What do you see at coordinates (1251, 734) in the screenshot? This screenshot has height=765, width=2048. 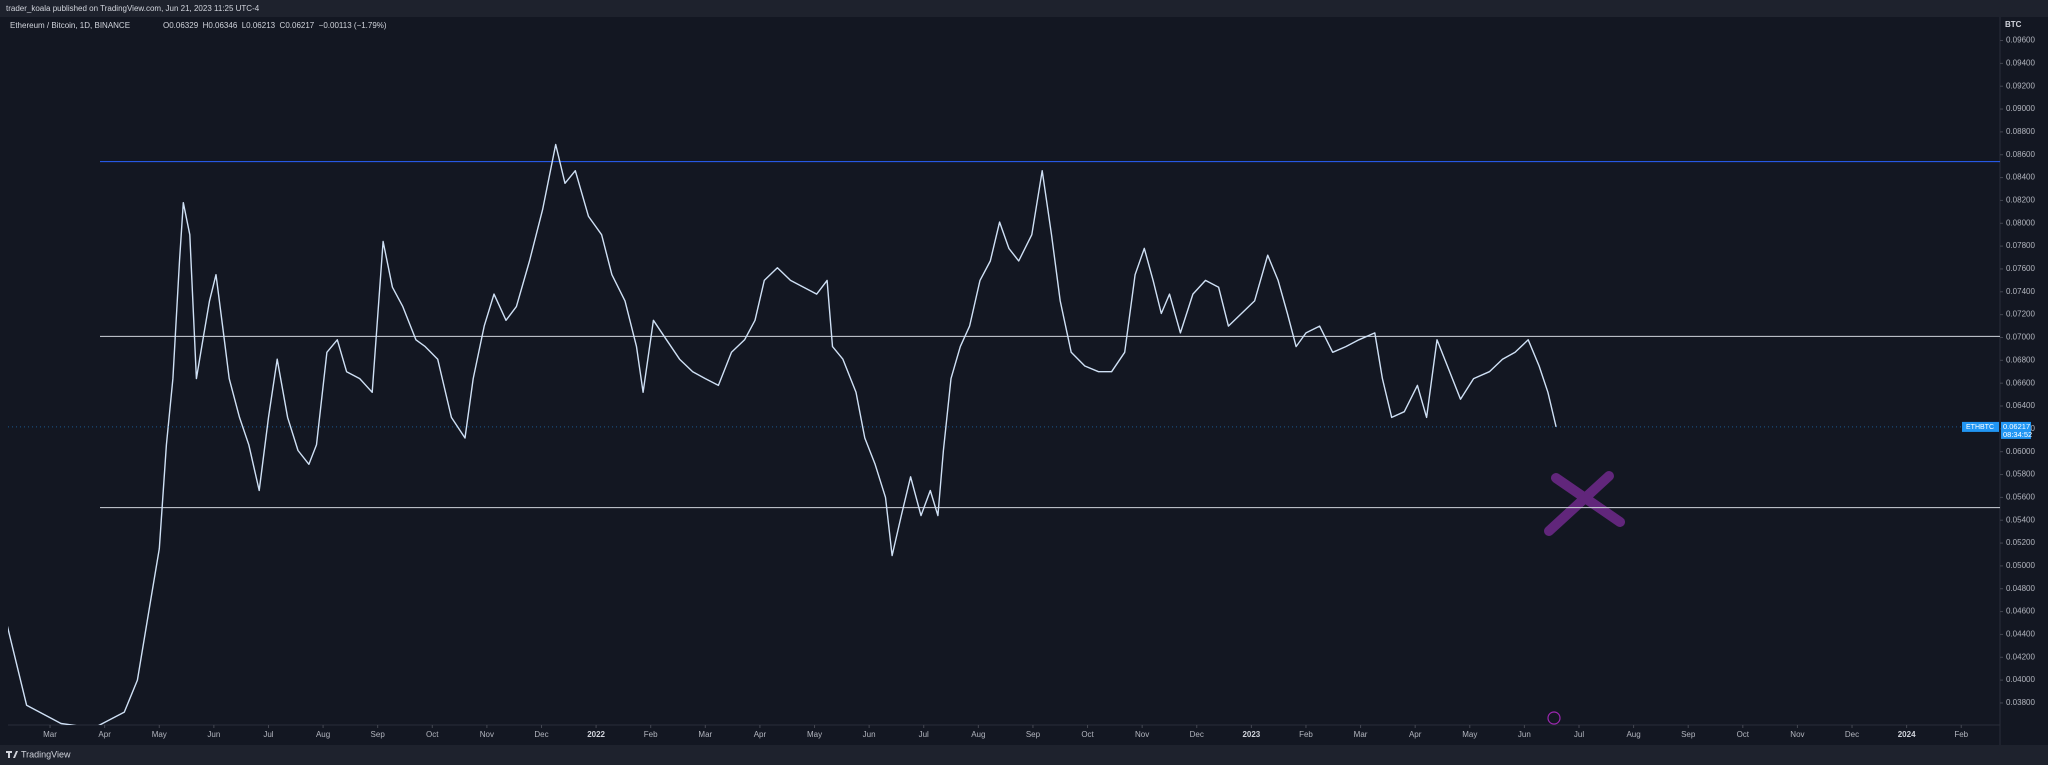 I see `x-tick-label: 2023` at bounding box center [1251, 734].